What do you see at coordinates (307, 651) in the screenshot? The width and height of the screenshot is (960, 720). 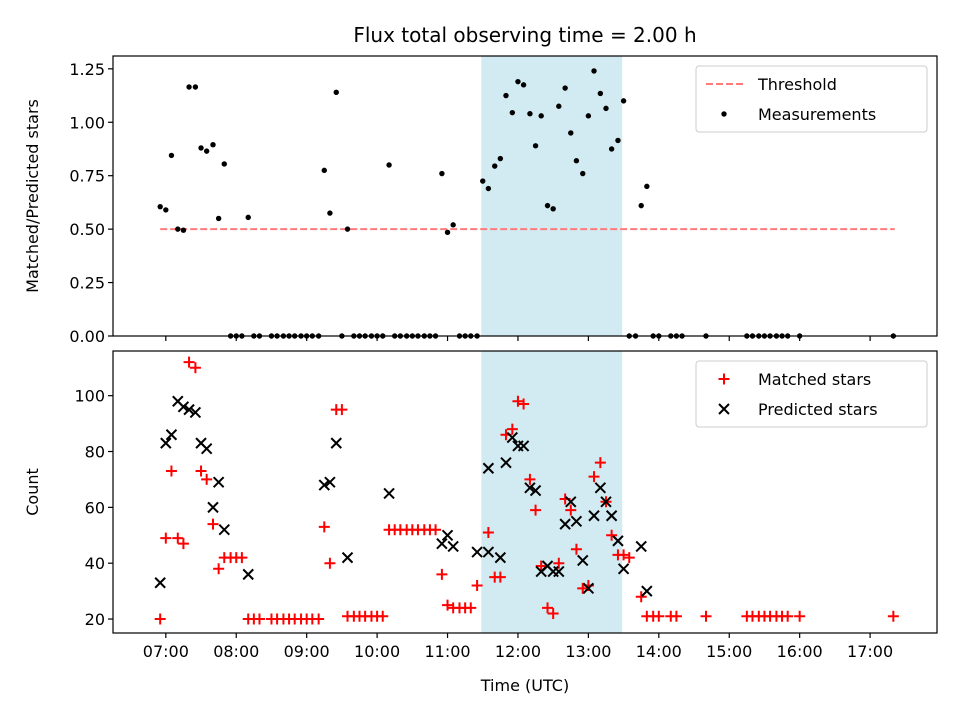 I see `x-tick-label: 09:00` at bounding box center [307, 651].